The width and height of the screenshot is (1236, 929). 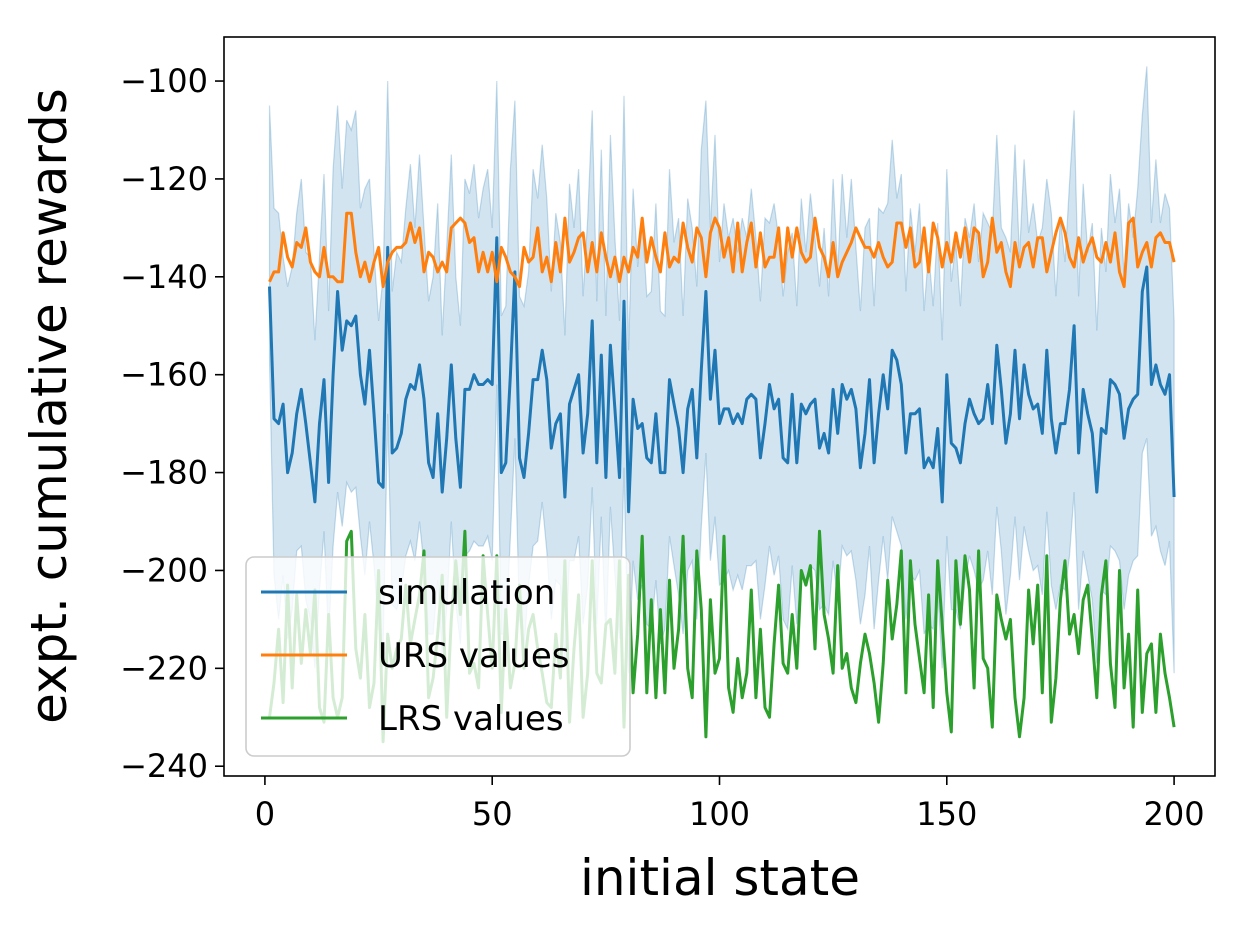 I want to click on y-tick-label: −160, so click(x=164, y=375).